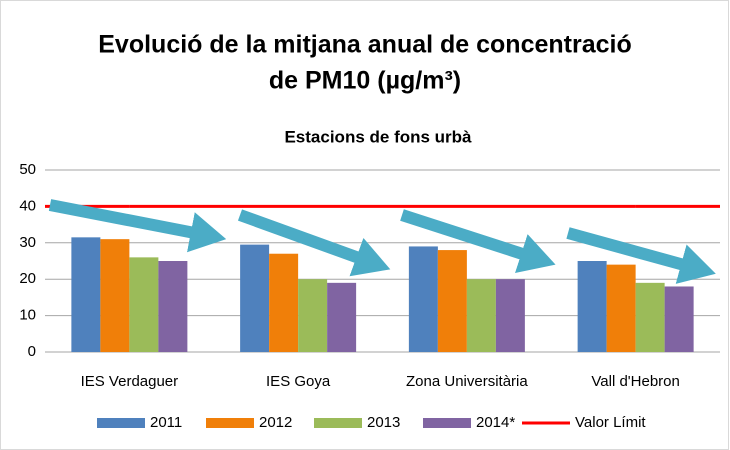 Image resolution: width=730 pixels, height=450 pixels. Describe the element at coordinates (27, 315) in the screenshot. I see `y-tick-label: 10` at that location.